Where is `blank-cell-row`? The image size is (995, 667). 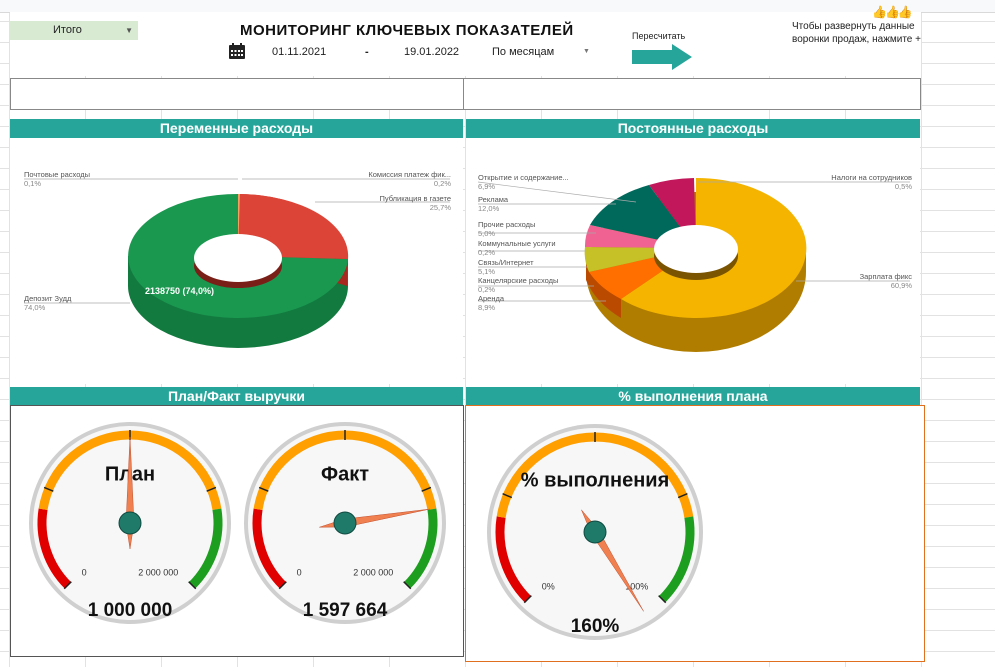 blank-cell-row is located at coordinates (465, 94).